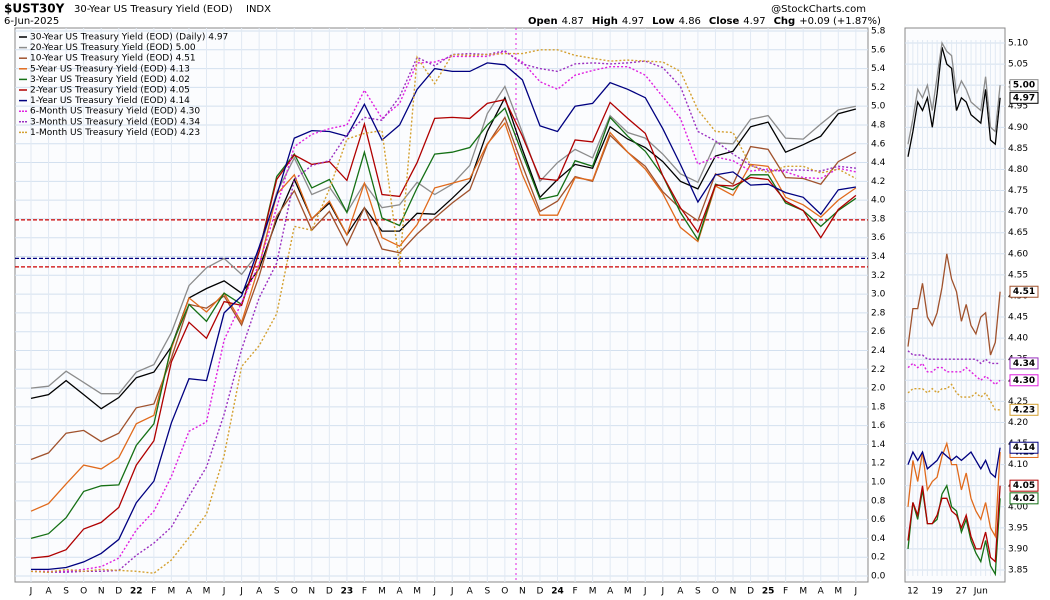  I want to click on y-tick-label: 4.8, so click(878, 125).